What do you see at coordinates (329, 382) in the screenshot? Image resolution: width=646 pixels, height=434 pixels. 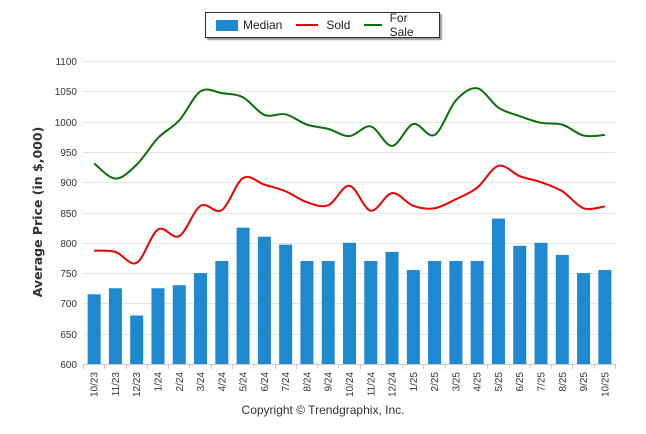 I see `x-tick-label: 9/24` at bounding box center [329, 382].